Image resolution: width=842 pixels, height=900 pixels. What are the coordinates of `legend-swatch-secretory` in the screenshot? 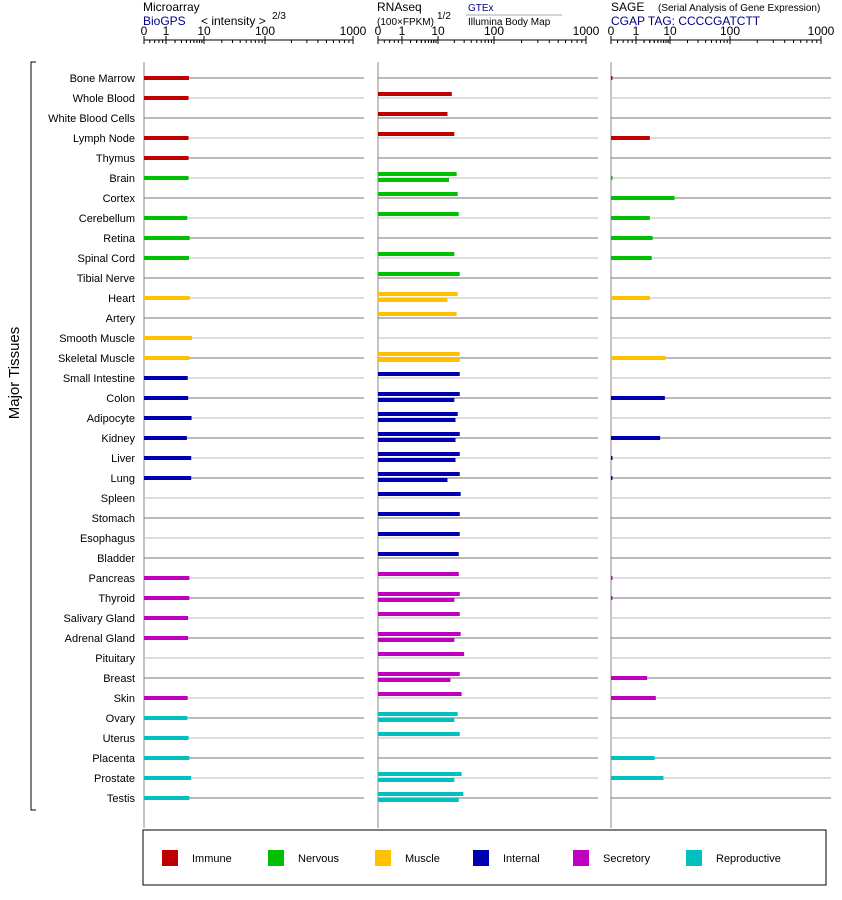 It's located at (581, 858).